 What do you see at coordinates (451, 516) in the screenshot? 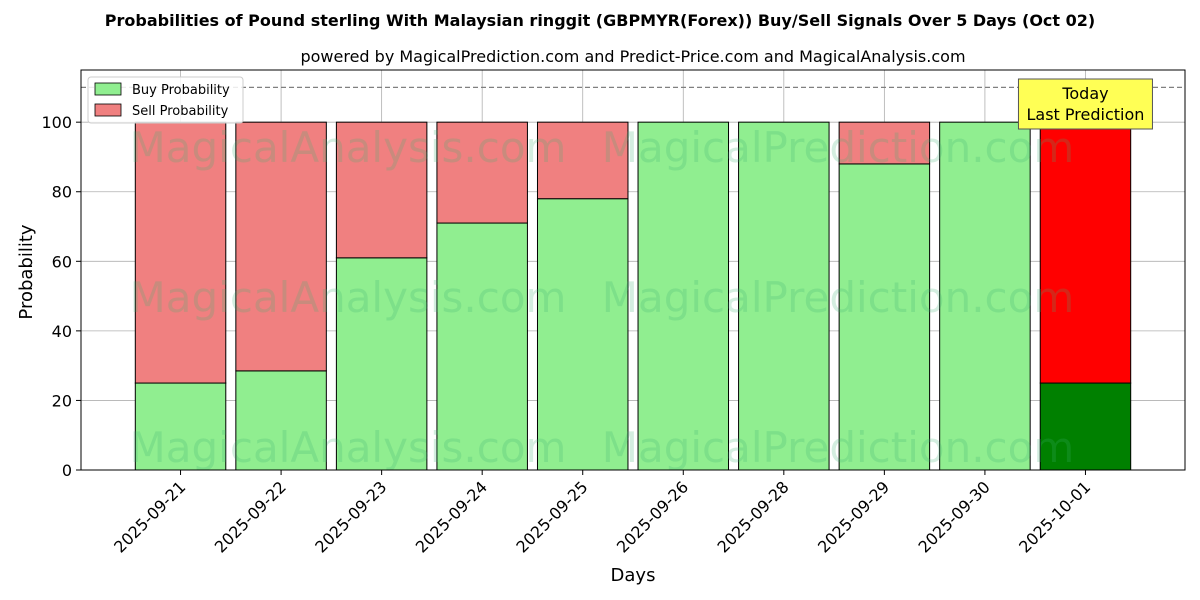
I see `x-tick-label: 2025-09-24` at bounding box center [451, 516].